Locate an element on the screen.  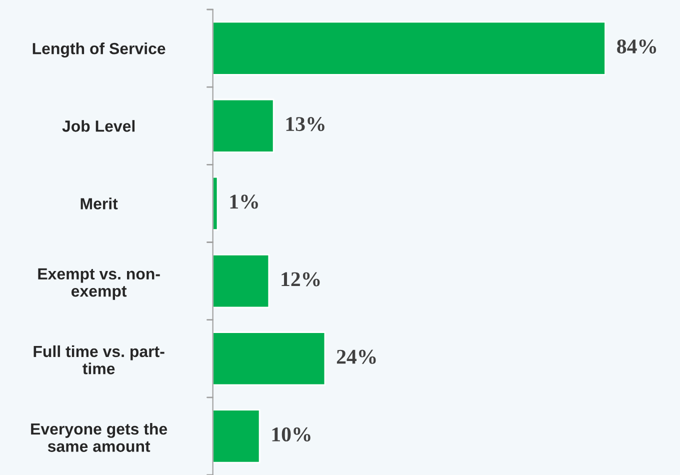
y-tick-label: Job Level is located at coordinates (98, 126).